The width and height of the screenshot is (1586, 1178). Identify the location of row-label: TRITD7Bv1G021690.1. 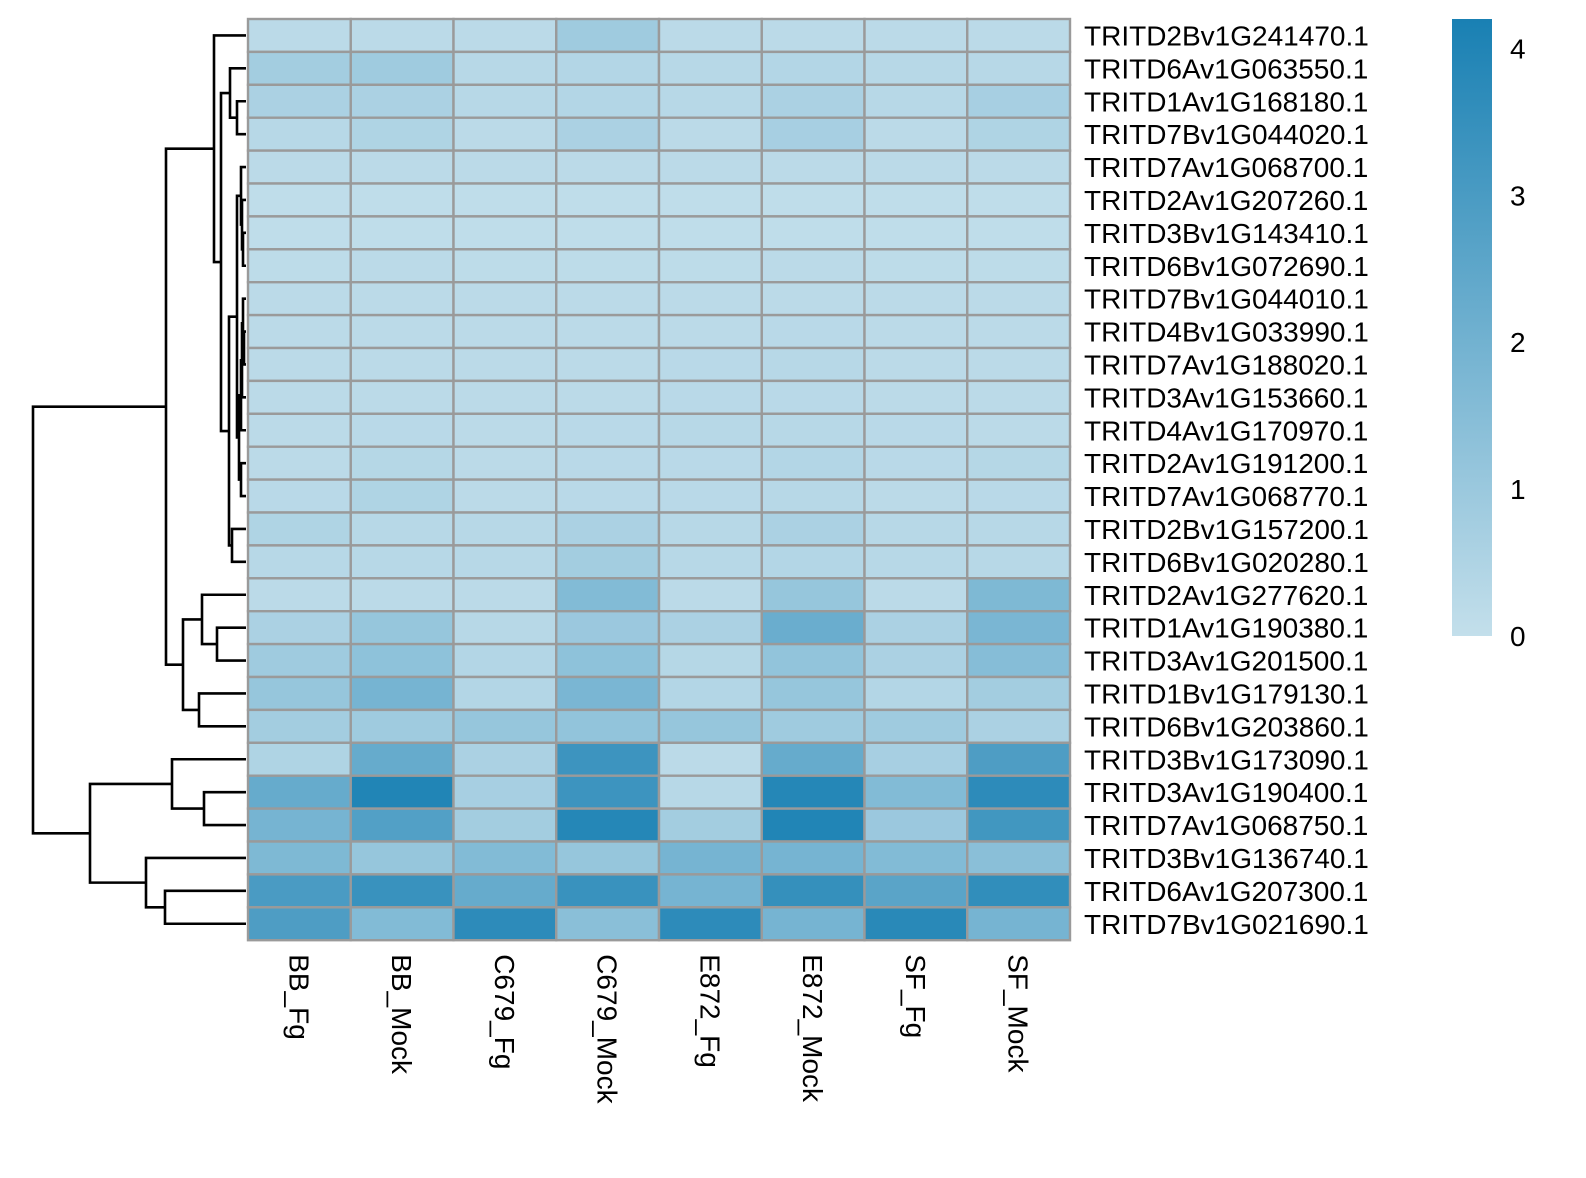
(1226, 924).